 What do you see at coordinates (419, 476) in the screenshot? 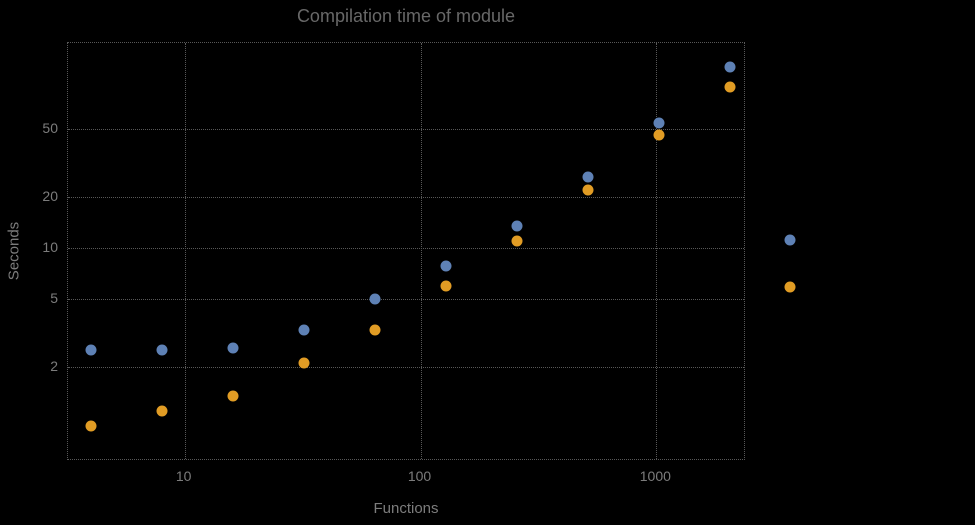
I see `x-tick-label: 100` at bounding box center [419, 476].